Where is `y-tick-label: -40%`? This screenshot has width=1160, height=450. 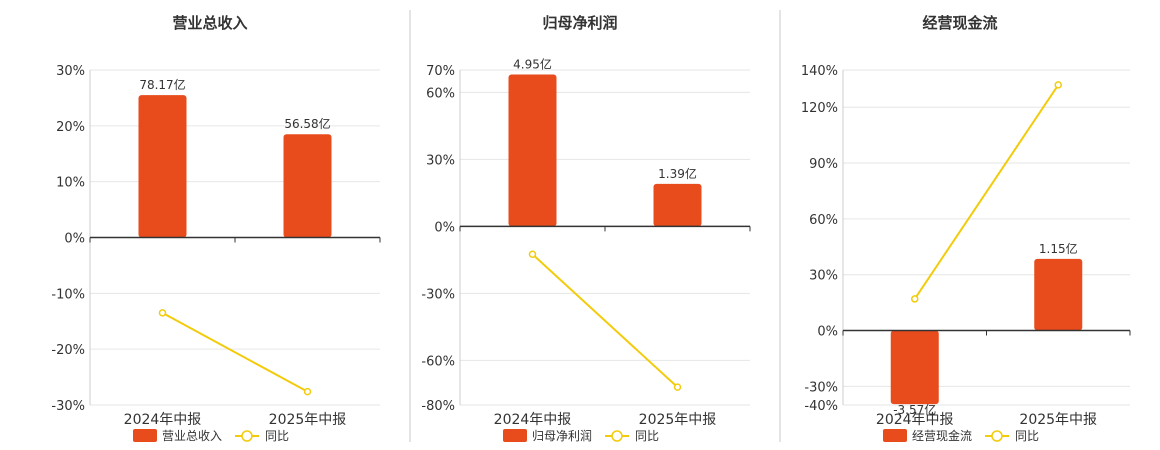
y-tick-label: -40% is located at coordinates (821, 406).